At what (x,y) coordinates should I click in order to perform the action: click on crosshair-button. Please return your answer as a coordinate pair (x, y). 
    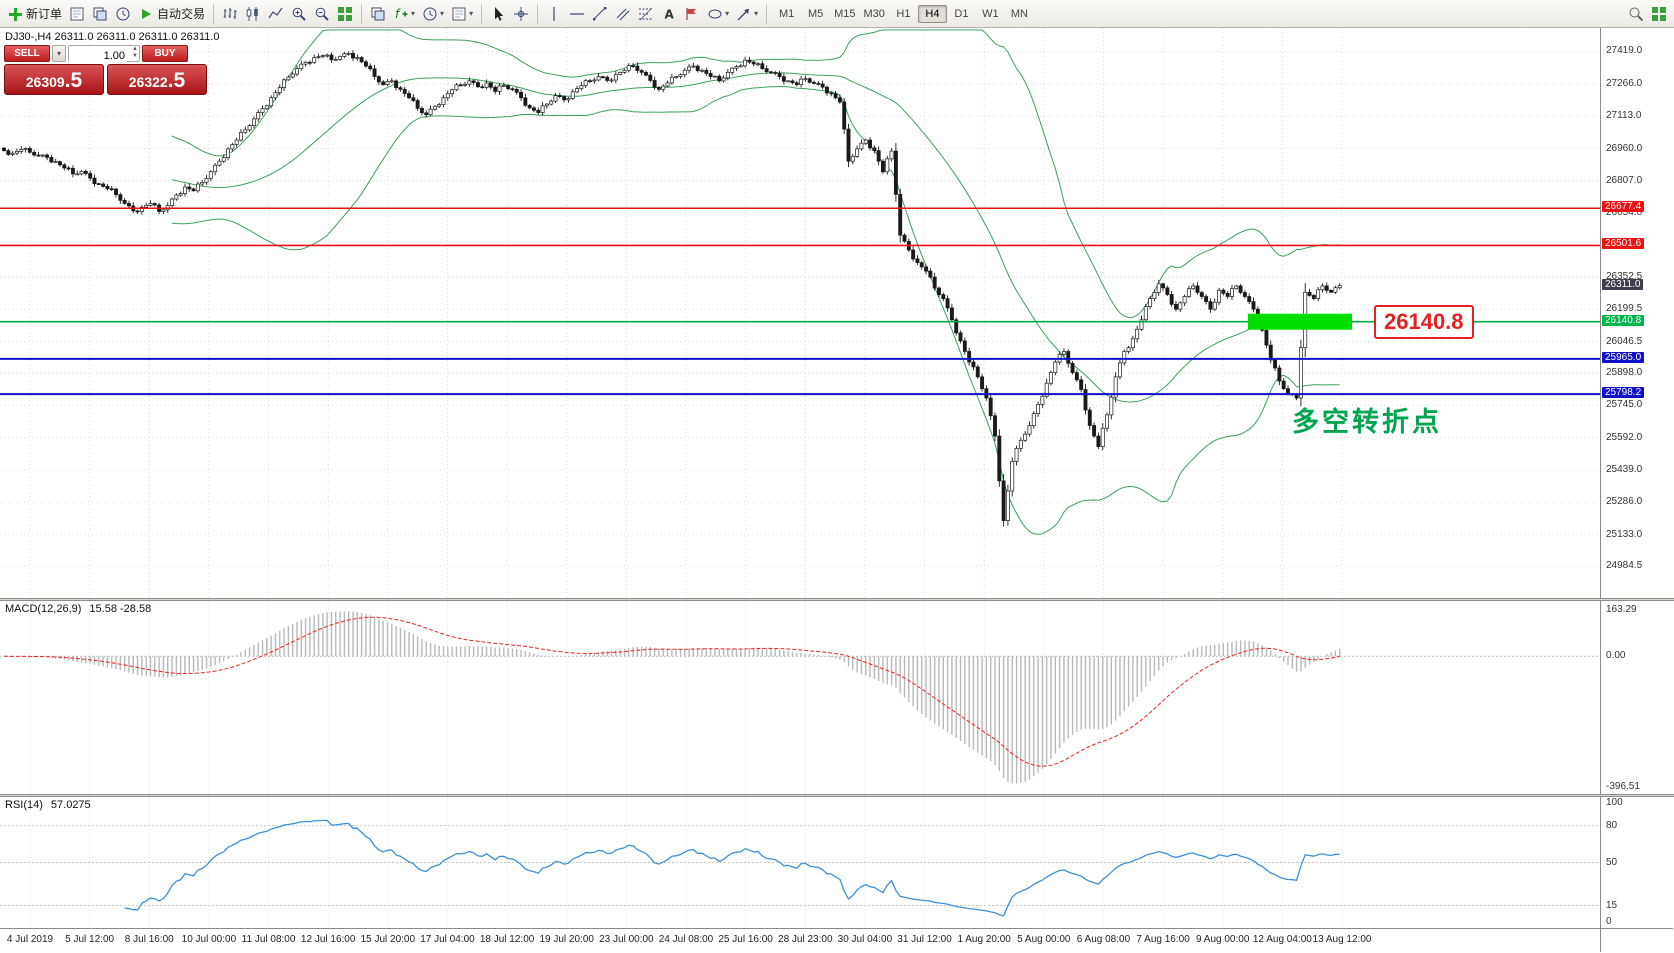
    Looking at the image, I should click on (521, 14).